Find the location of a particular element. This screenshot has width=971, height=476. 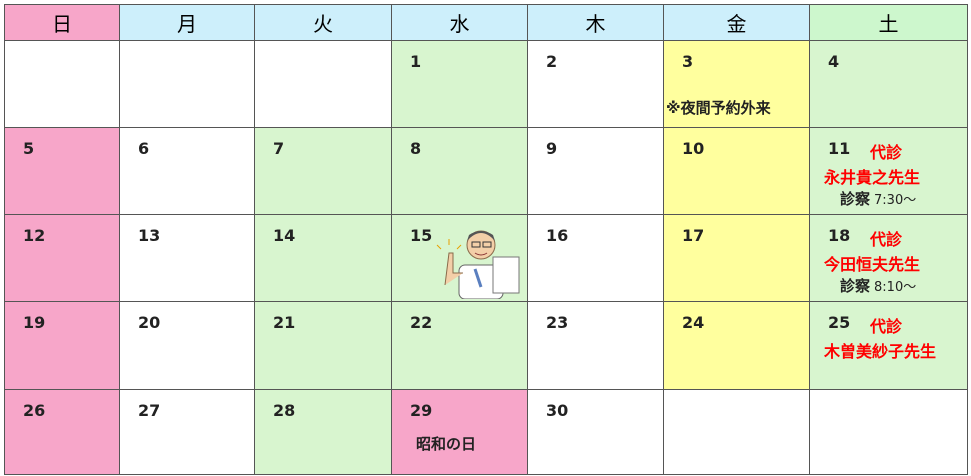

exam-time: 診察 8:10～ is located at coordinates (878, 285).